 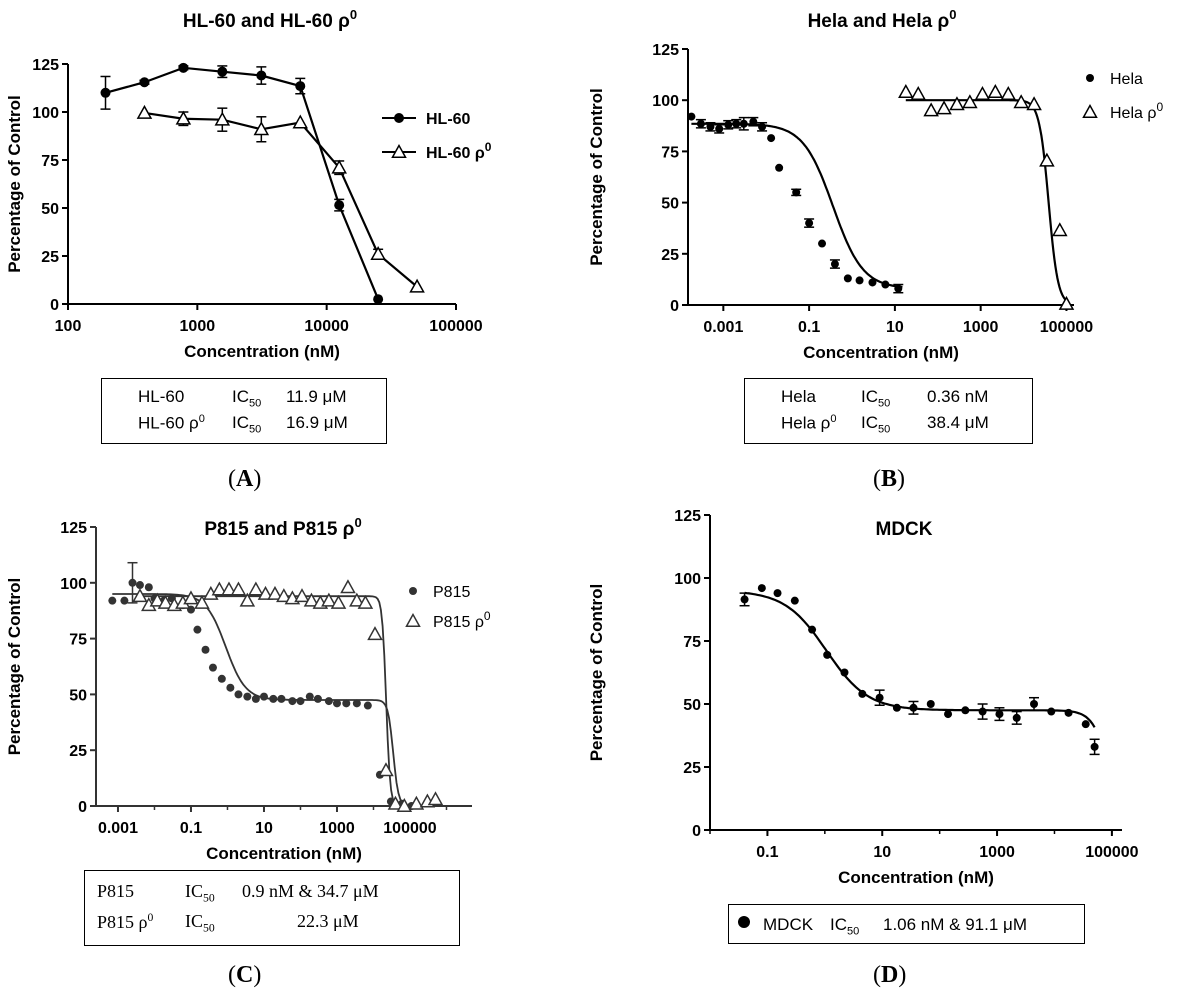 I want to click on ic50-row-b1: Hela, so click(x=798, y=397).